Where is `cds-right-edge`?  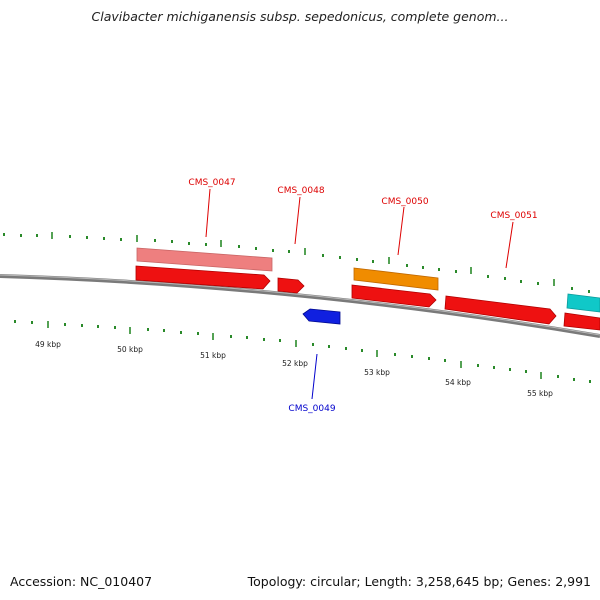 cds-right-edge is located at coordinates (581, 321).